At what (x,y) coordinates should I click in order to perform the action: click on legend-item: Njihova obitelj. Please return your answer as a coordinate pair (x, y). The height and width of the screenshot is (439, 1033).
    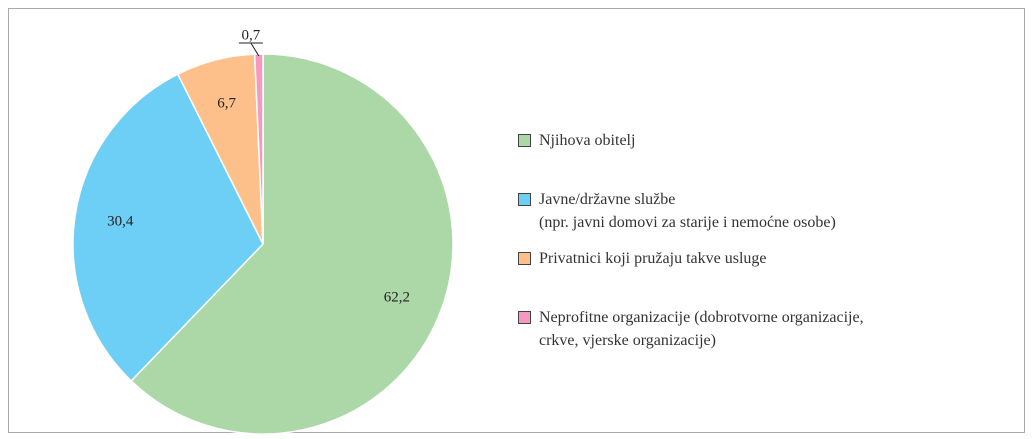
    Looking at the image, I should click on (576, 140).